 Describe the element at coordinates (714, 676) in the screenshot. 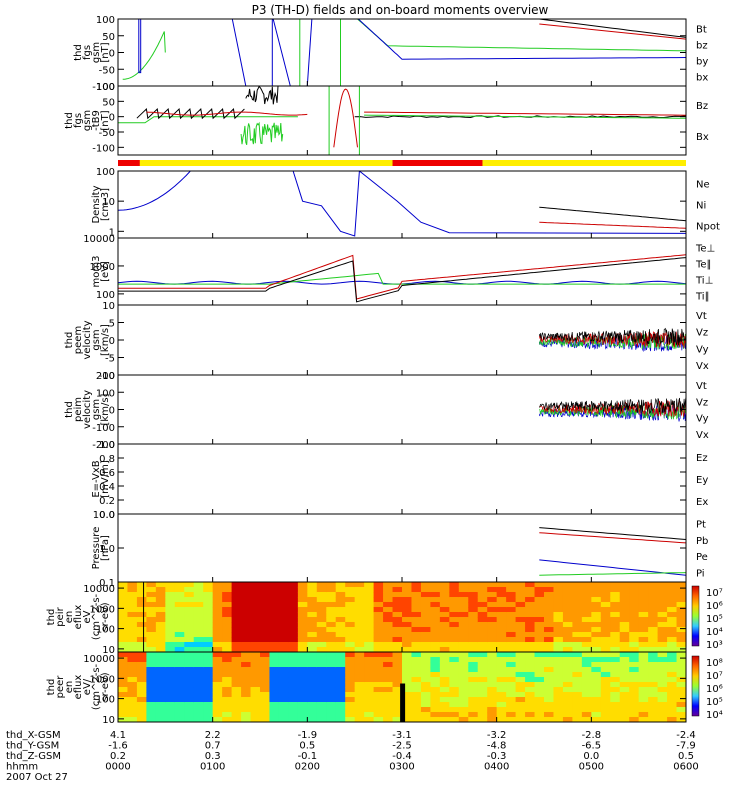

I see `colorbar-label: 10⁷` at that location.